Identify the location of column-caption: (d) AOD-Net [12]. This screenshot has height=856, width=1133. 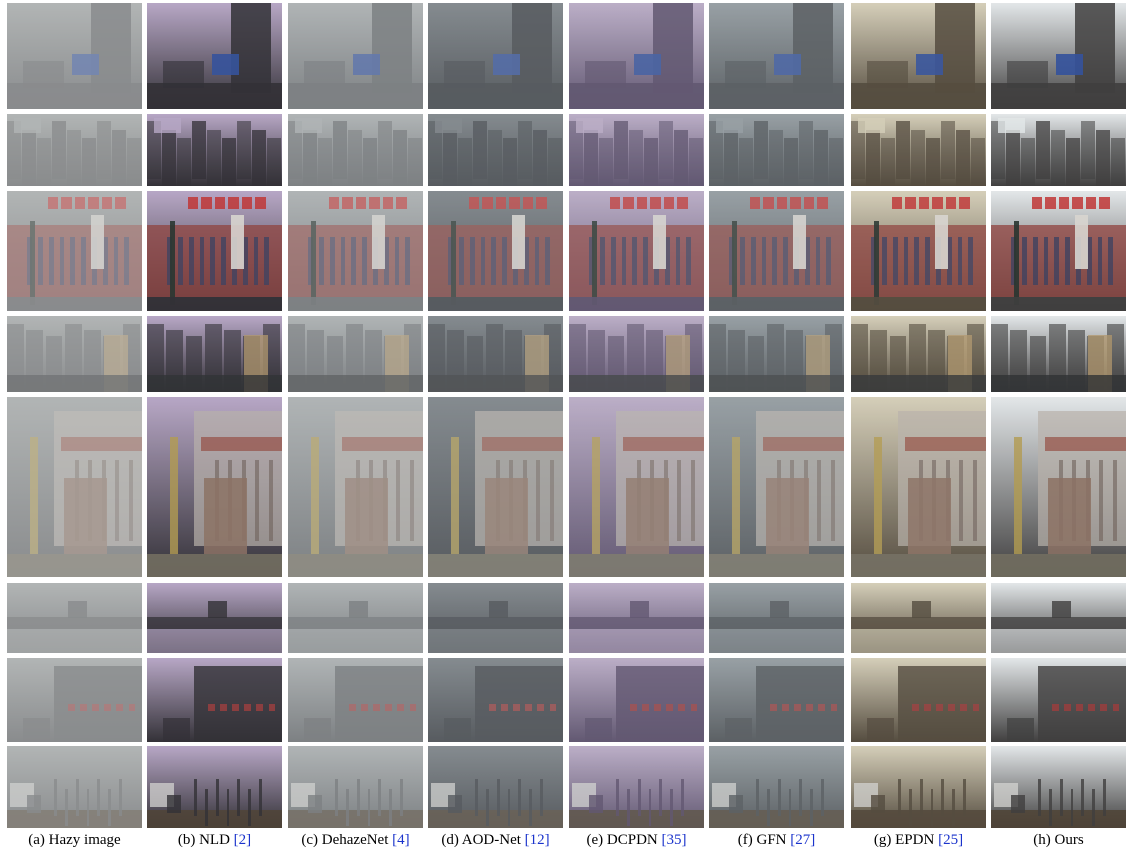
(496, 840).